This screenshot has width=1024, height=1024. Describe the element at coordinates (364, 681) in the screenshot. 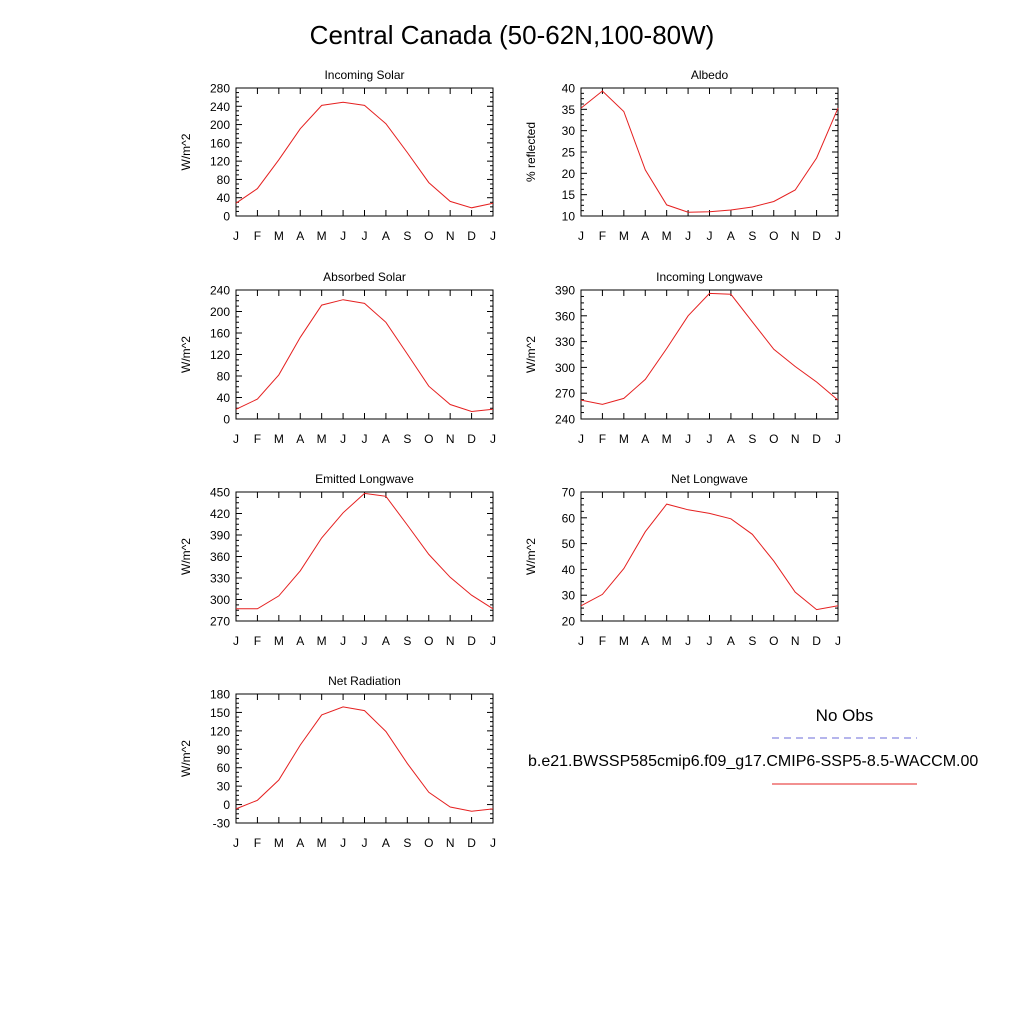

I see `panel-title: Net Radiation` at that location.